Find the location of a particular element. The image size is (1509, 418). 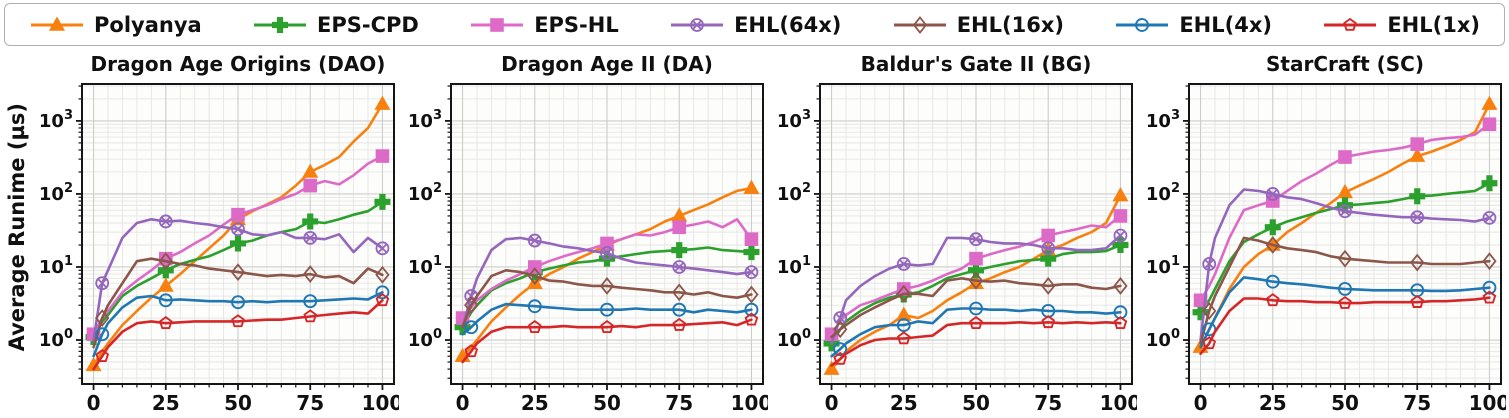

grid-major is located at coordinates (238, 234).